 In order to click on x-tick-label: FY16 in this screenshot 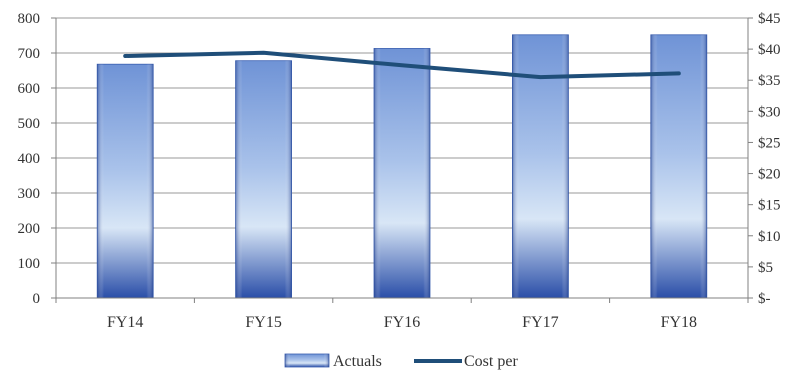, I will do `click(402, 322)`.